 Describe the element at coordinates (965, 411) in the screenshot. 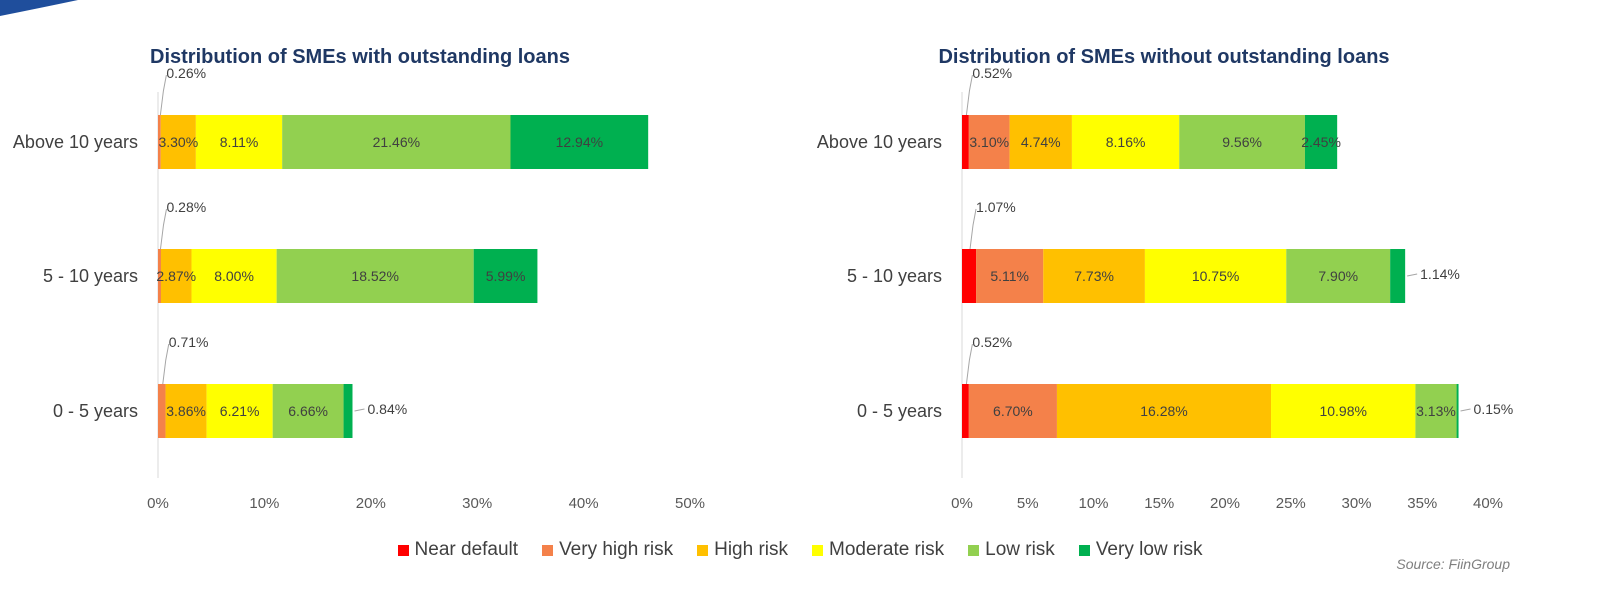

I see `bar-near-default-0-5-years` at that location.